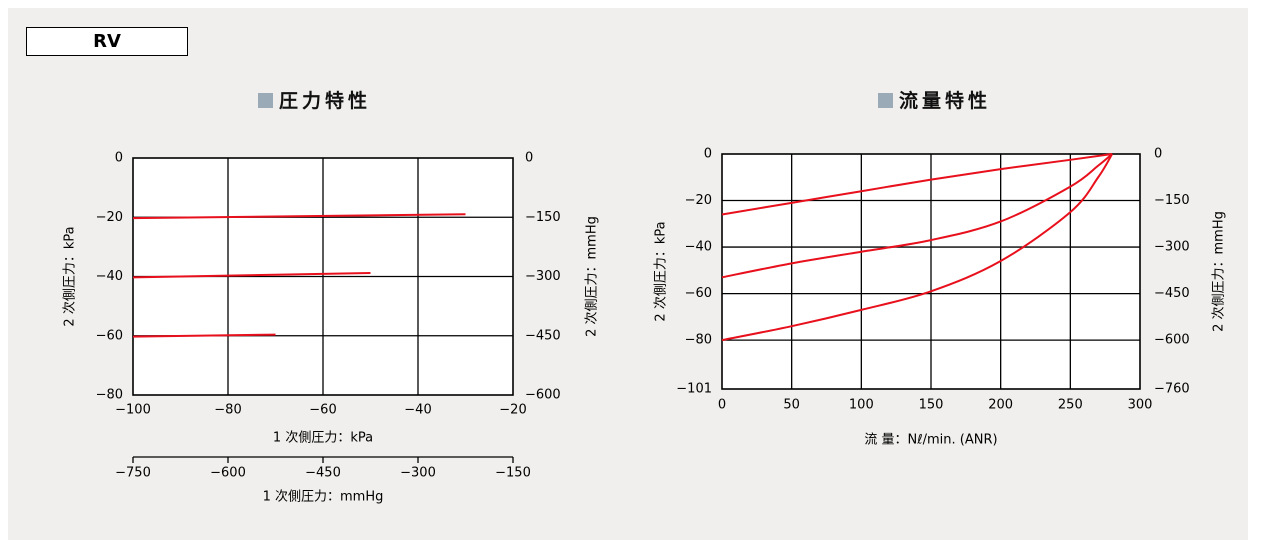 This screenshot has height=546, width=1261. What do you see at coordinates (698, 340) in the screenshot?
I see `flow-y-tick-label: −80` at bounding box center [698, 340].